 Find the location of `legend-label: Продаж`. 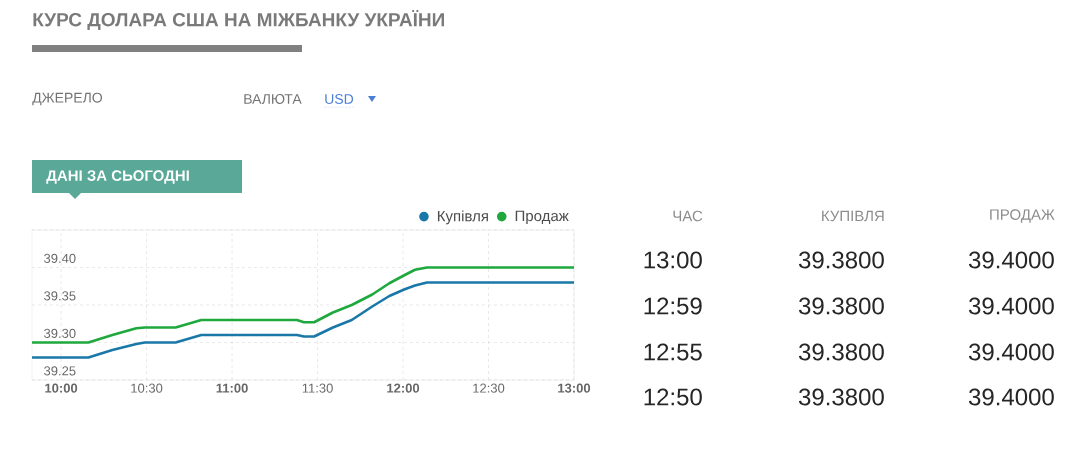

legend-label: Продаж is located at coordinates (542, 217).